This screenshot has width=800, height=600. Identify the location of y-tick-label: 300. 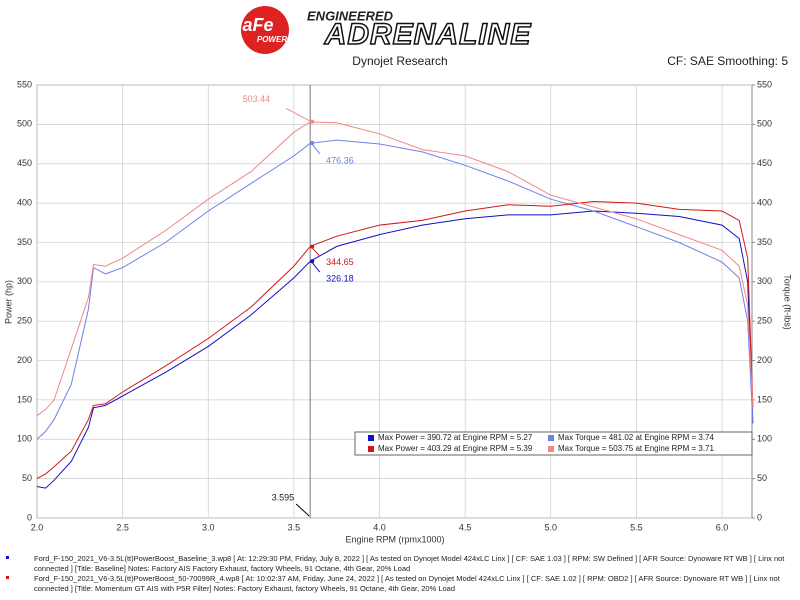
(24, 281).